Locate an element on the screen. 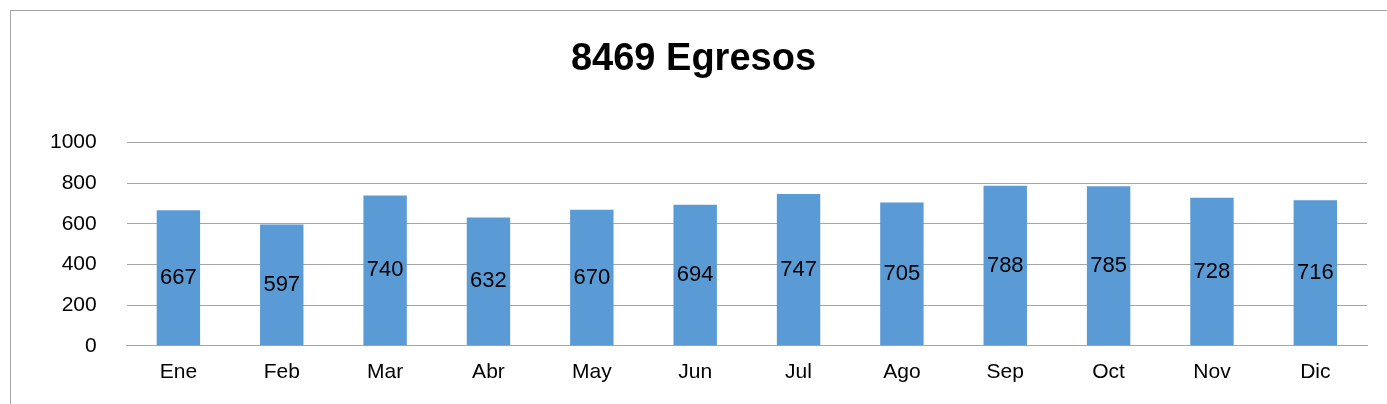  data-label: 728 is located at coordinates (1212, 270).